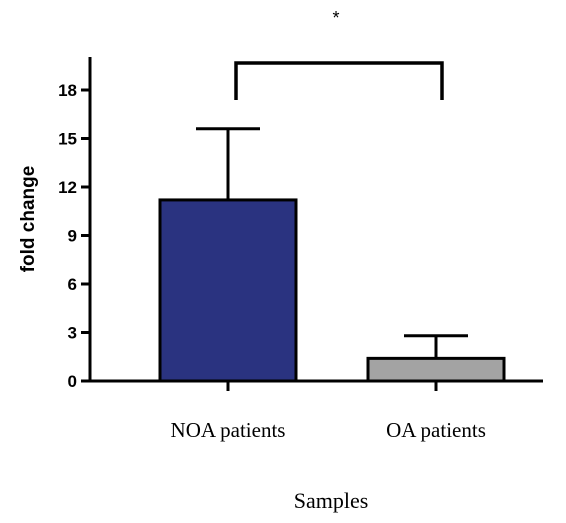 The width and height of the screenshot is (566, 523). What do you see at coordinates (28, 219) in the screenshot?
I see `y-axis-title: fold change` at bounding box center [28, 219].